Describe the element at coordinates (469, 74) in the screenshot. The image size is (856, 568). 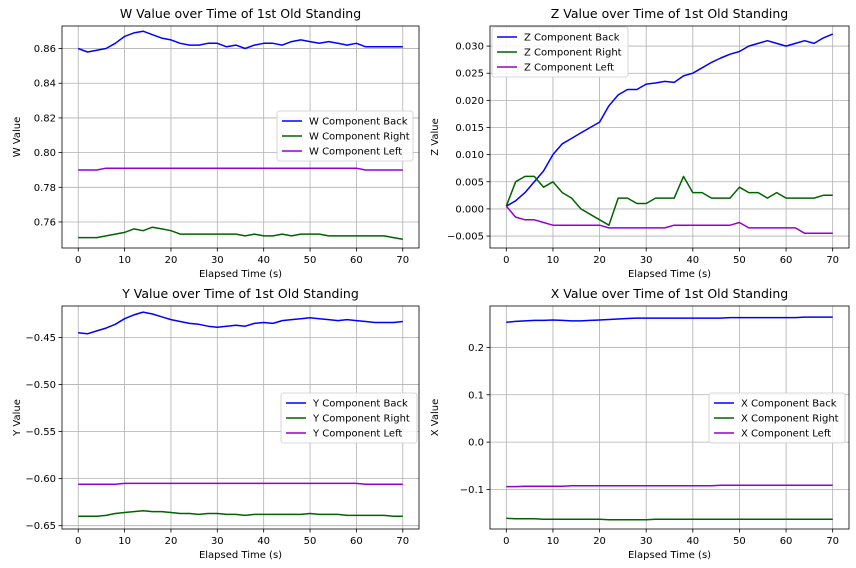
I see `y-tick-label: 0.025` at that location.